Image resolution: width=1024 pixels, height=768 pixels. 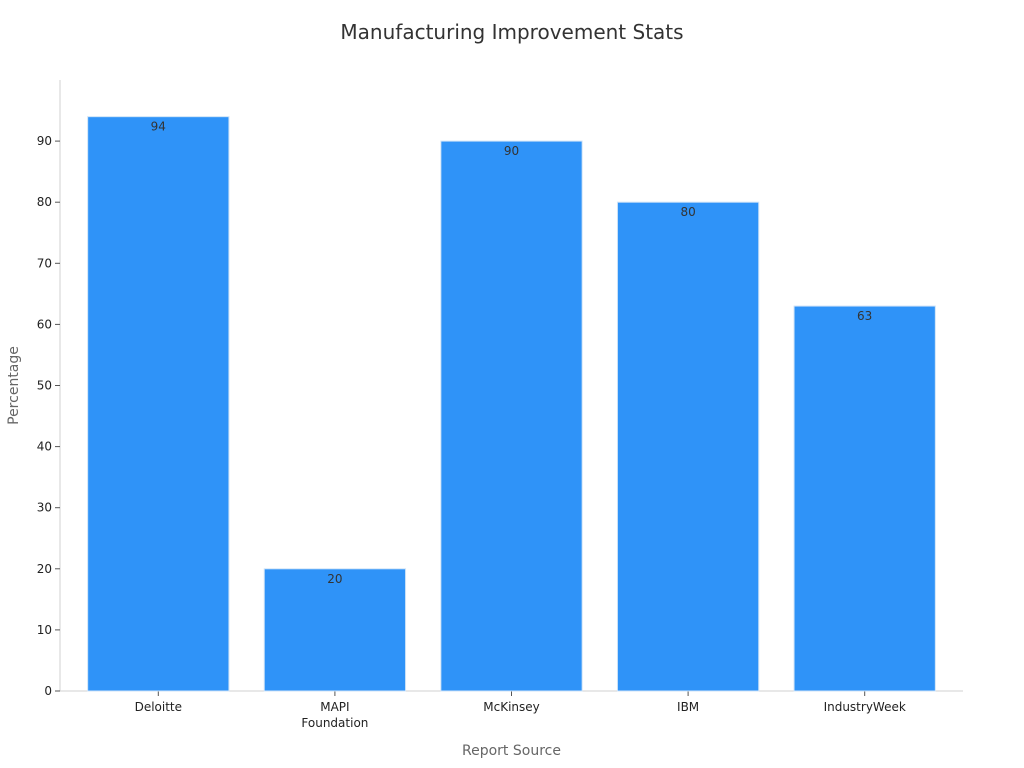 I want to click on x-tick-label: MAPI Foundation, so click(x=334, y=715).